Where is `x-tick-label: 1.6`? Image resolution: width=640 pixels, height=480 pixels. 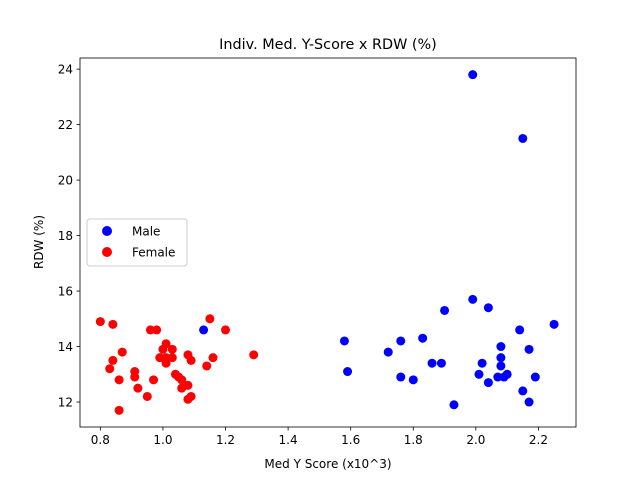
x-tick-label: 1.6 is located at coordinates (350, 440).